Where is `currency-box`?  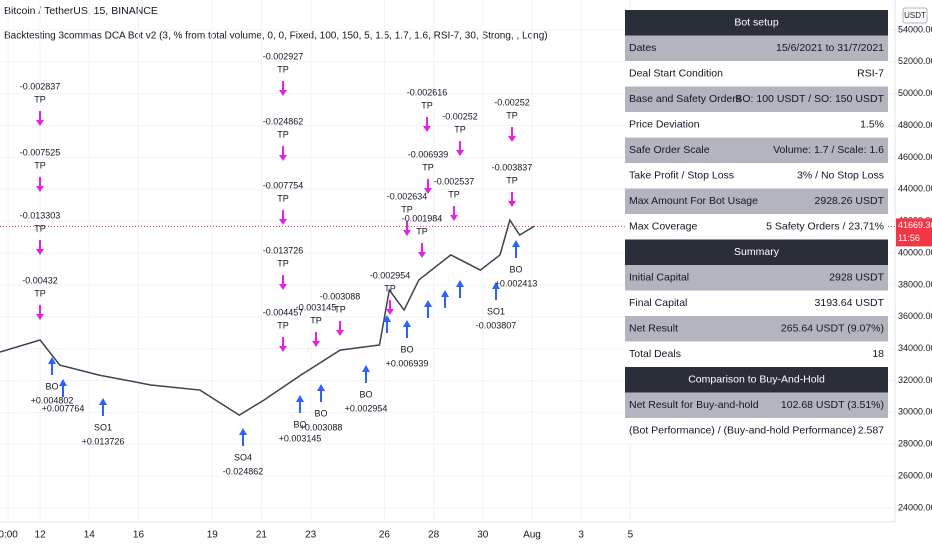
currency-box is located at coordinates (915, 15).